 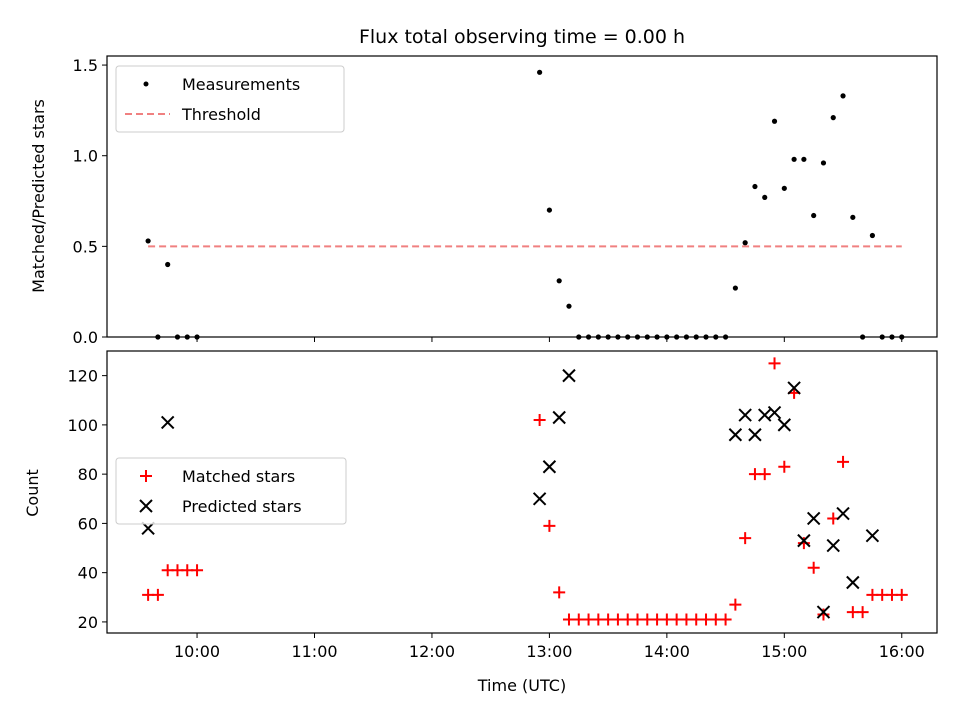 What do you see at coordinates (85, 65) in the screenshot?
I see `top-y-tick-label: 1.5` at bounding box center [85, 65].